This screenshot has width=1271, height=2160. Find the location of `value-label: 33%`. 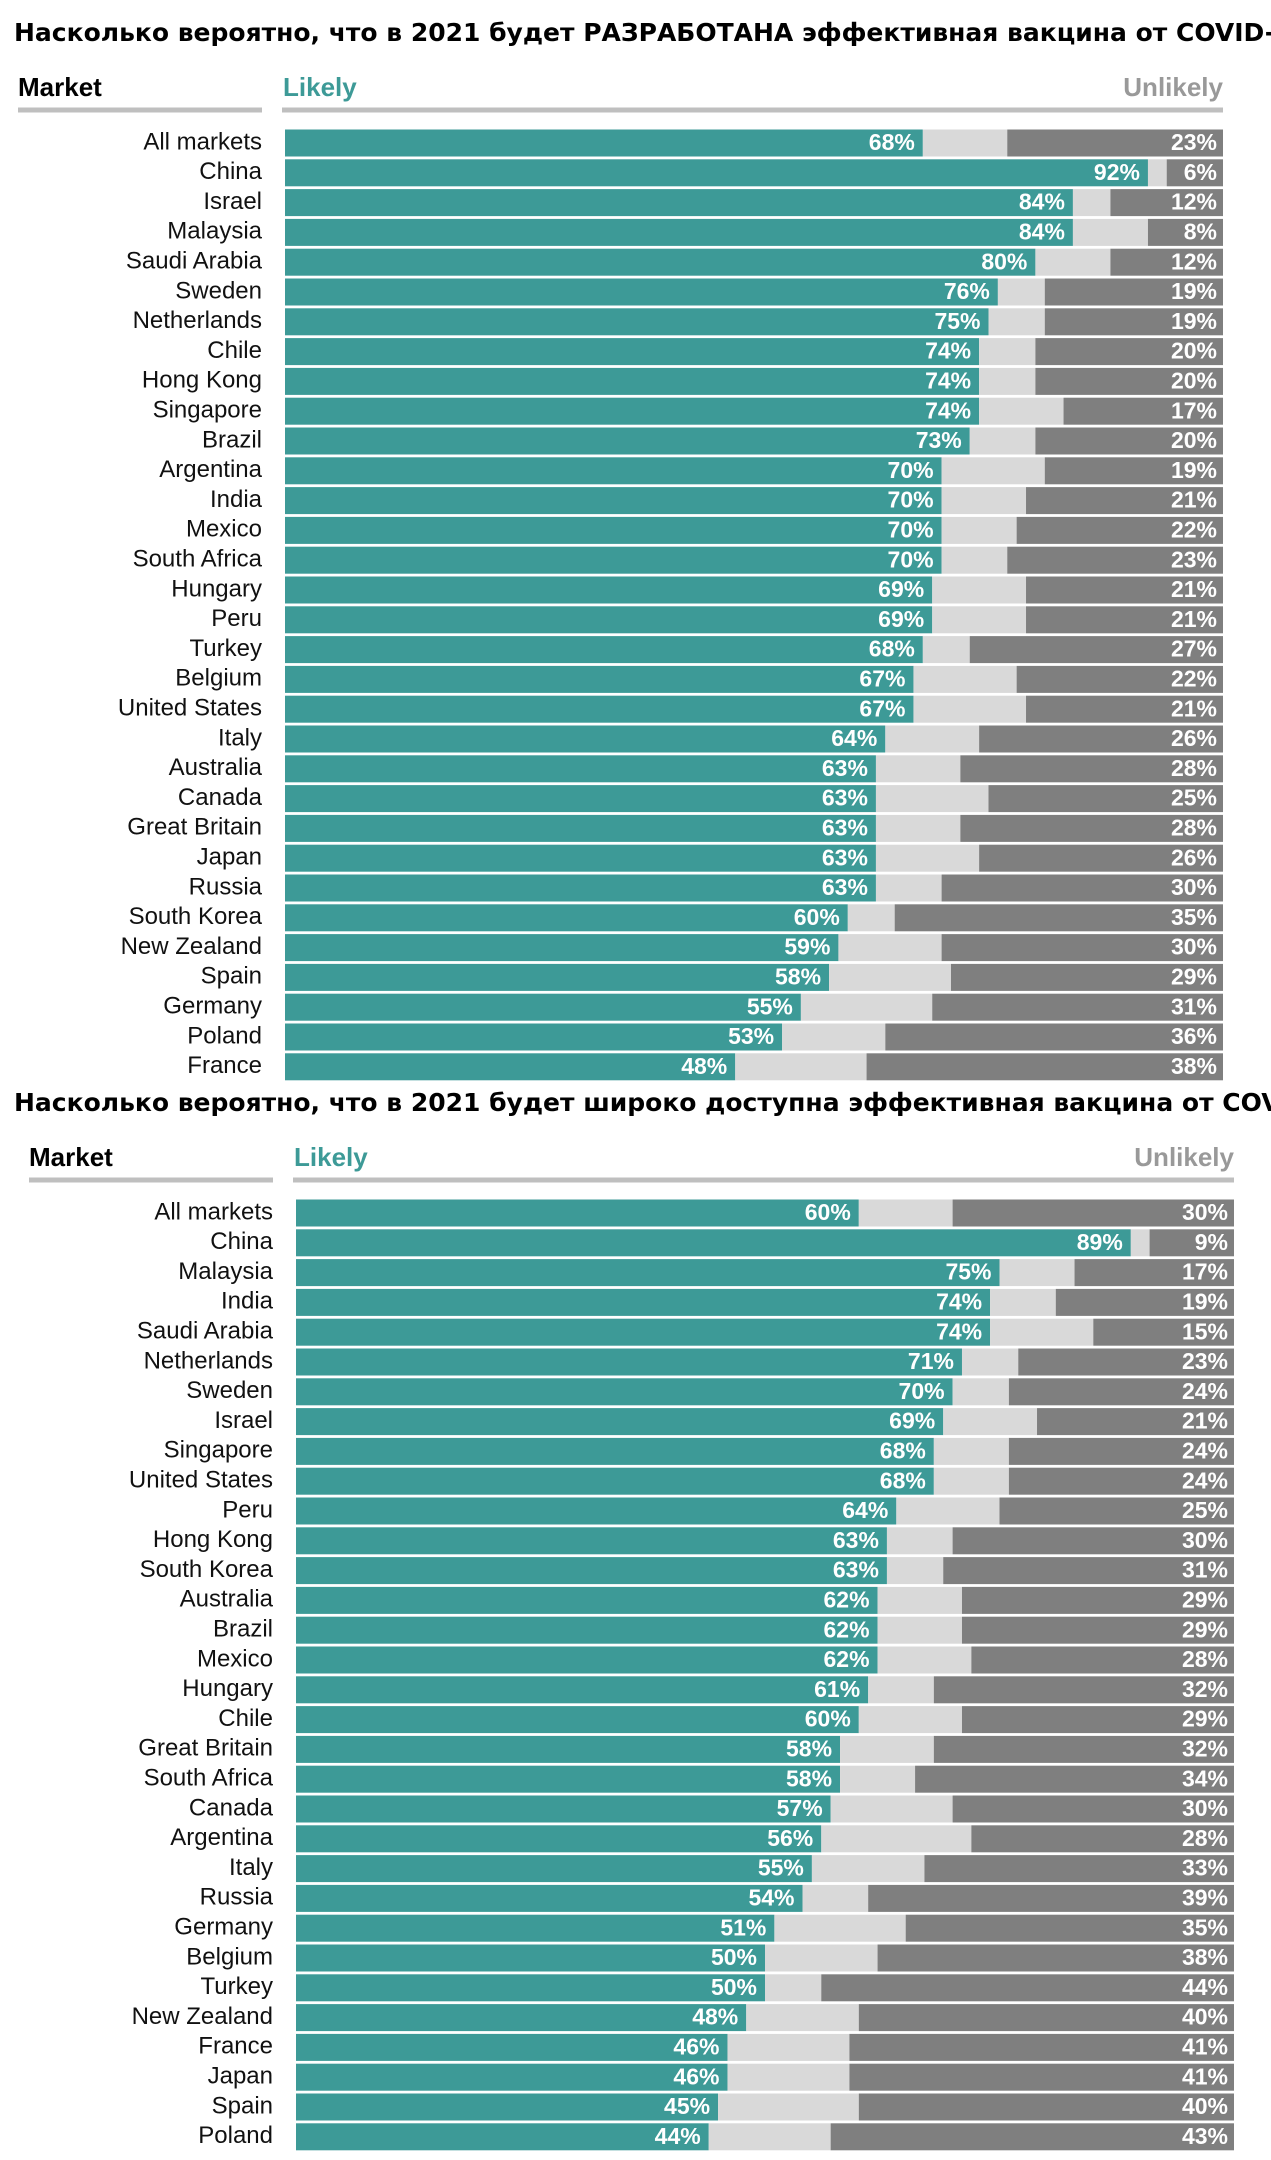

value-label: 33% is located at coordinates (1205, 1868).